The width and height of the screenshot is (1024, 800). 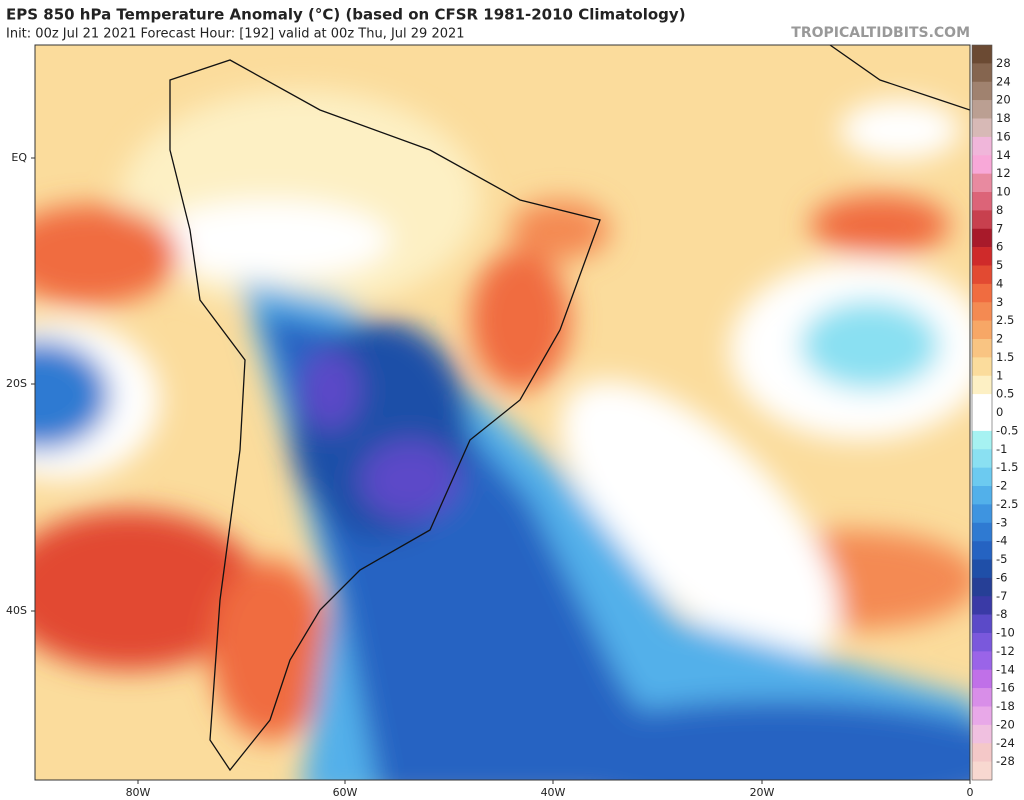 What do you see at coordinates (1001, 614) in the screenshot?
I see `colorbar-label: -8` at bounding box center [1001, 614].